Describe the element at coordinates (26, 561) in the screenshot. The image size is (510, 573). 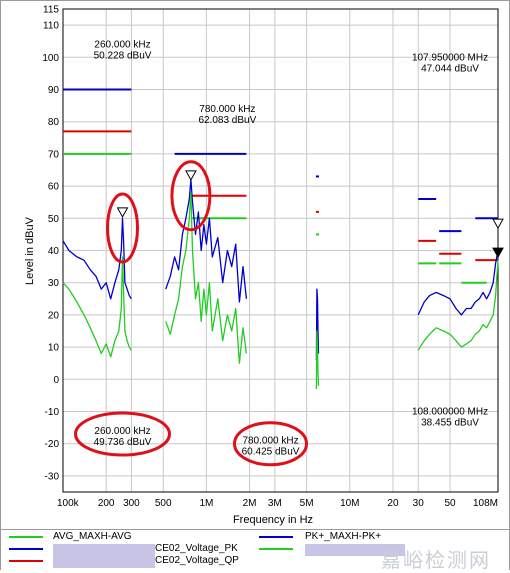
I see `legend-swatch-qp-limit` at that location.